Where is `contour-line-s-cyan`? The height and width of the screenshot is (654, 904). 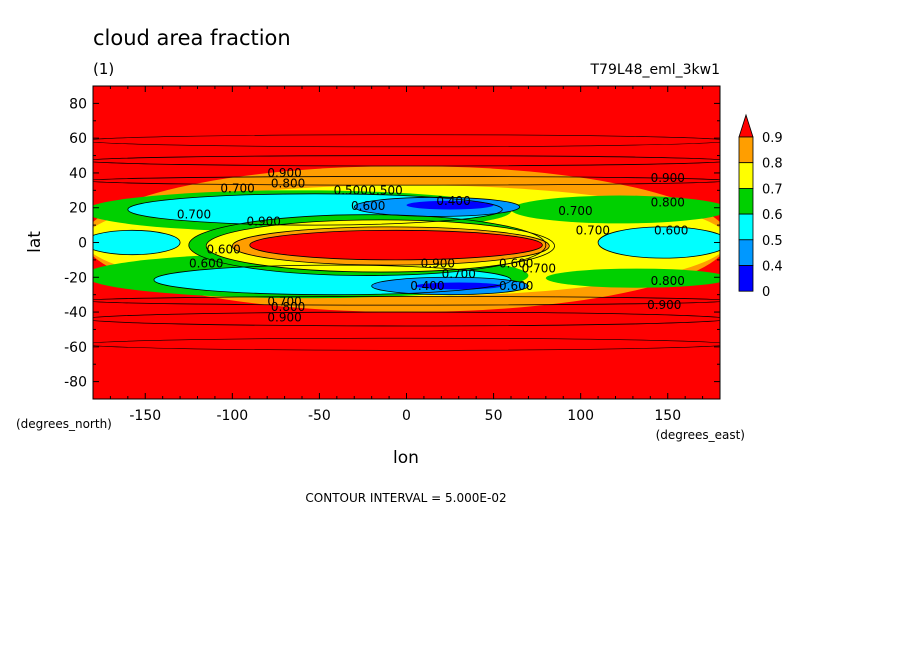
contour-line-s-cyan is located at coordinates (332, 280).